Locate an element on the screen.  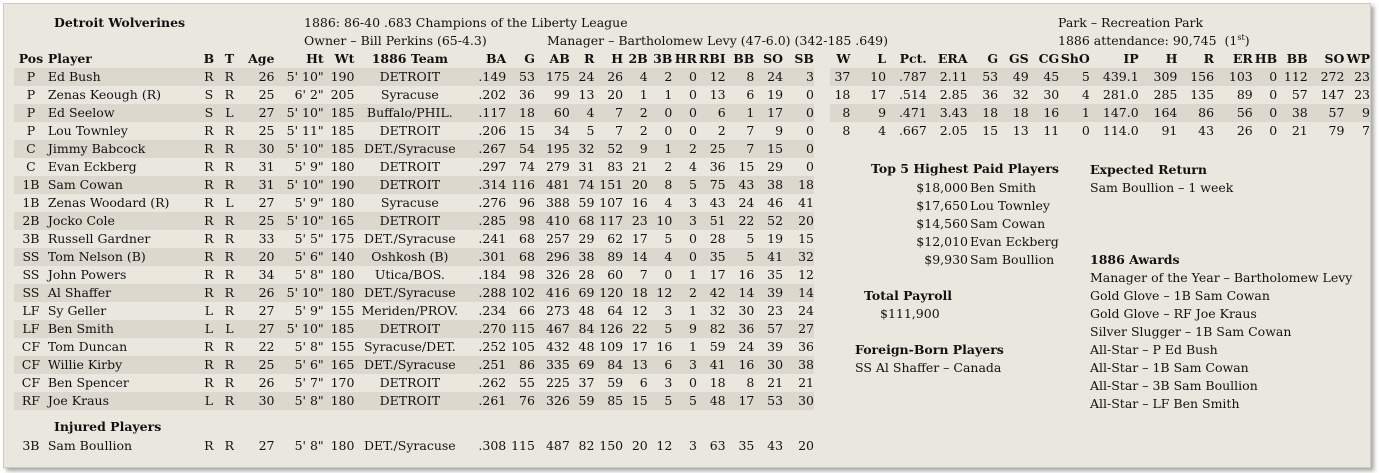
roster-header-10: AB is located at coordinates (559, 58).